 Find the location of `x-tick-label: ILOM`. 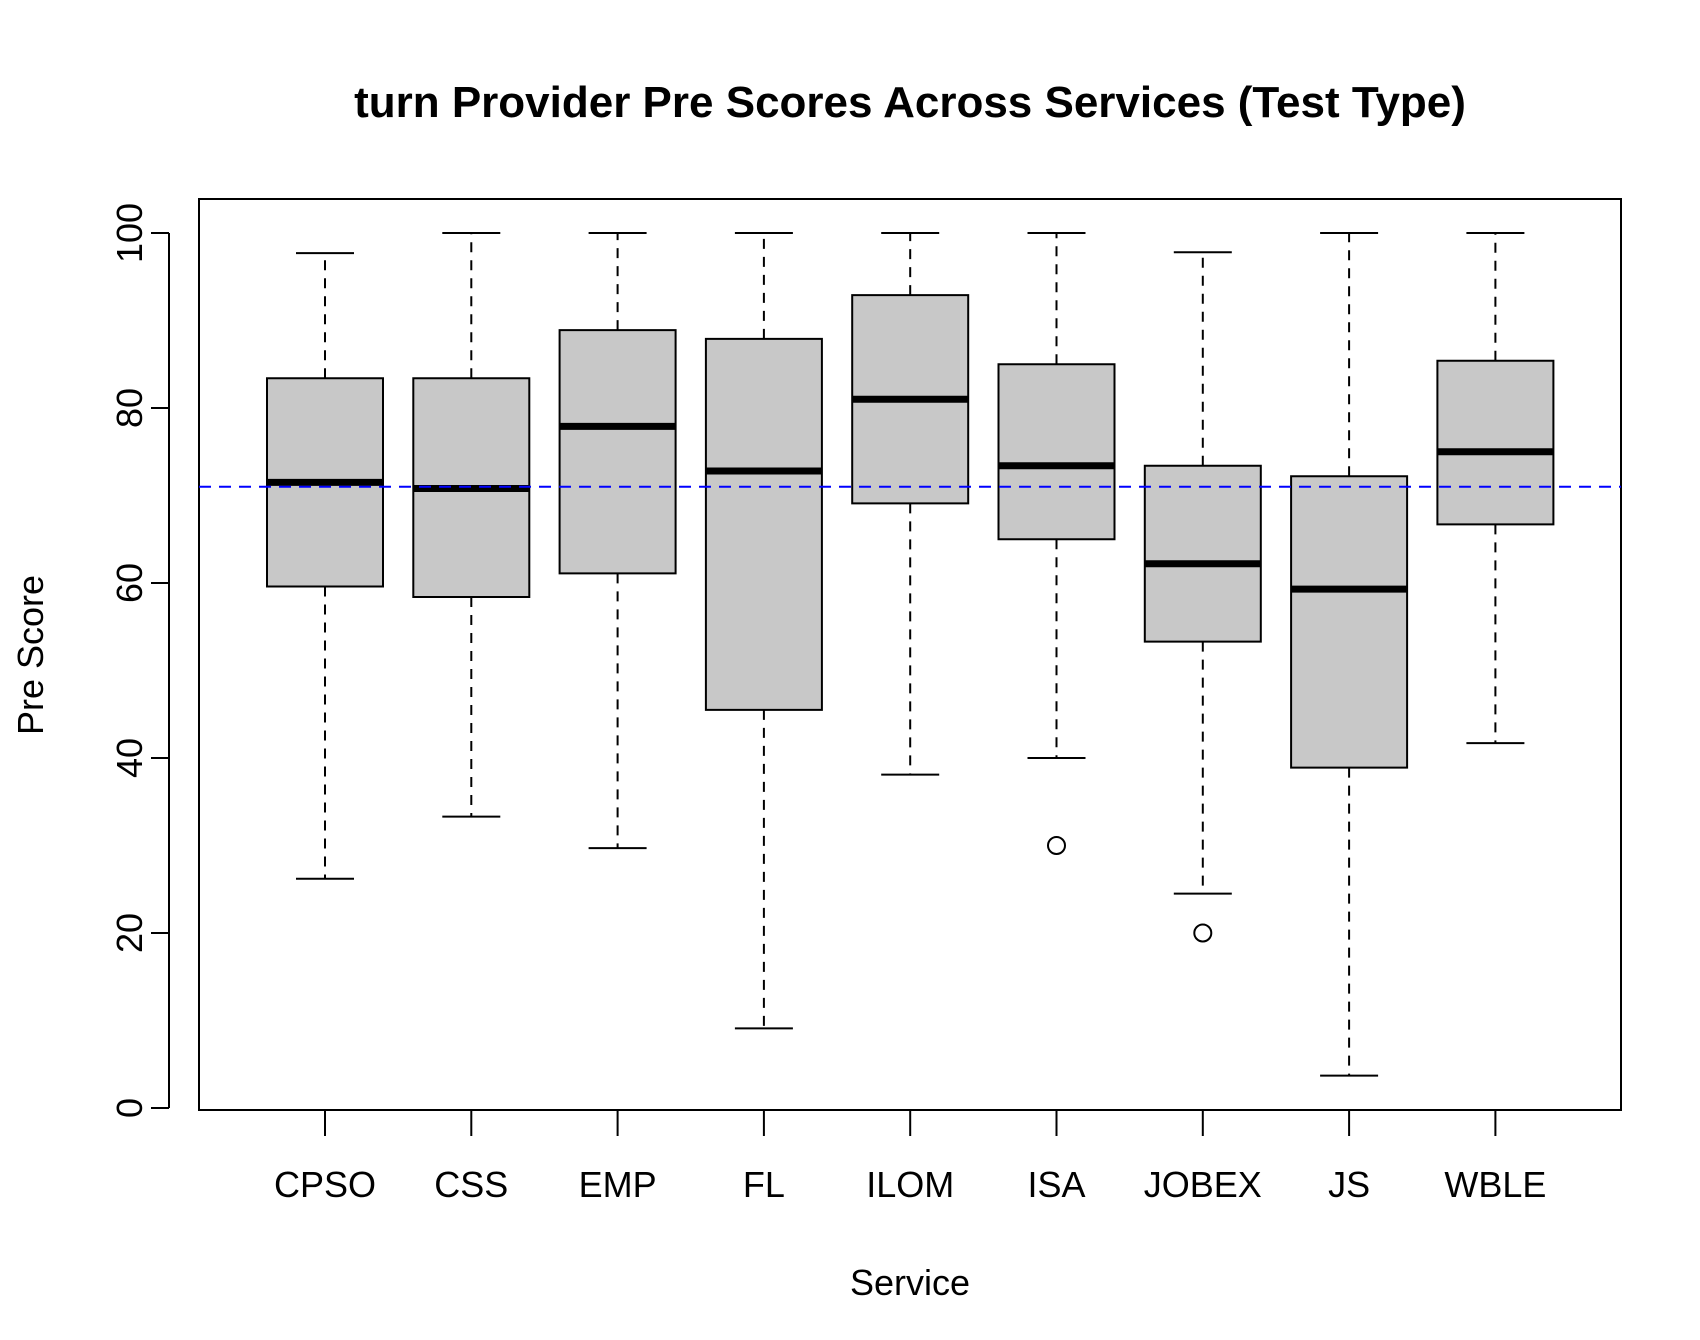

x-tick-label: ILOM is located at coordinates (910, 1184).